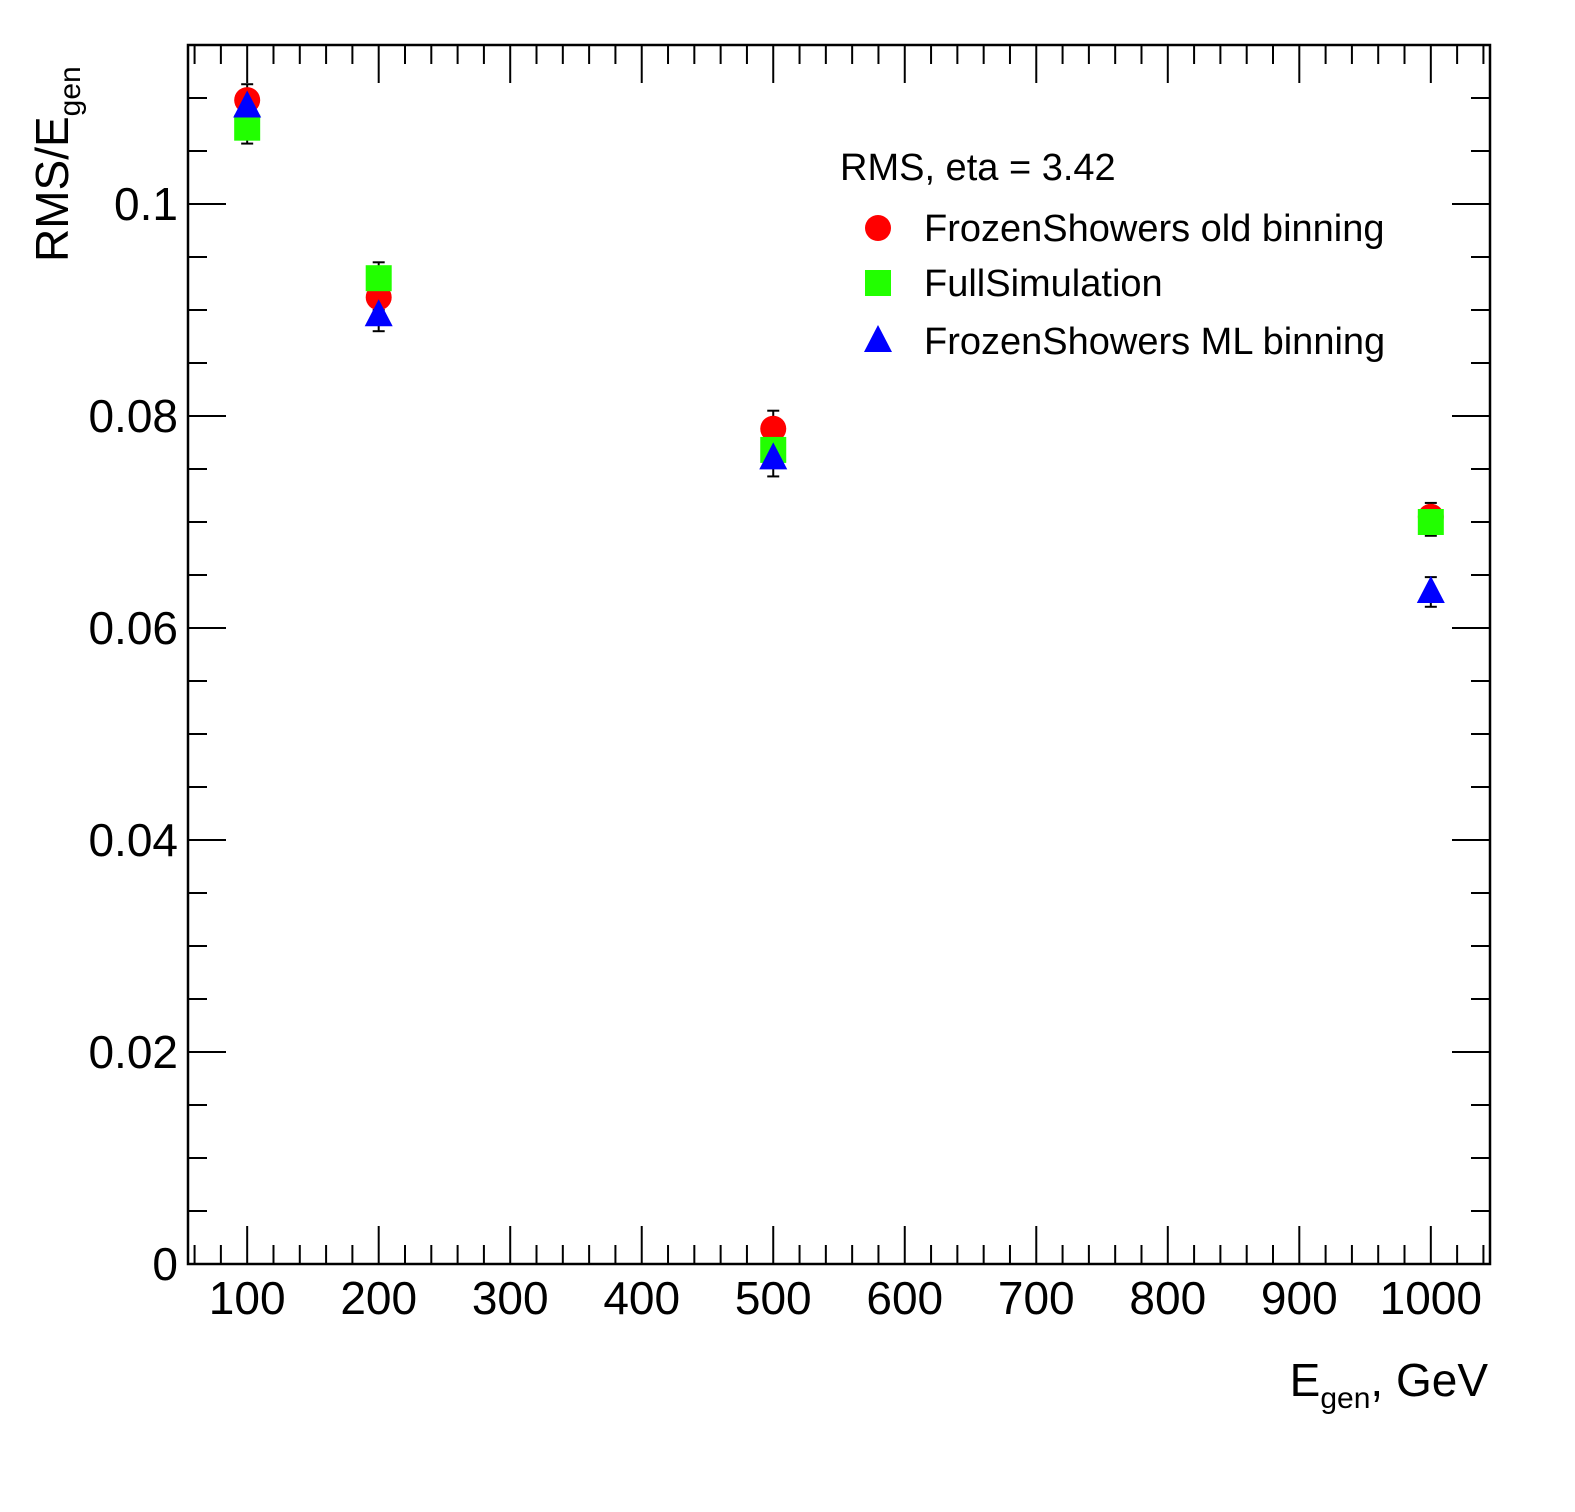  What do you see at coordinates (1036, 1298) in the screenshot?
I see `x-tick-label: 700` at bounding box center [1036, 1298].